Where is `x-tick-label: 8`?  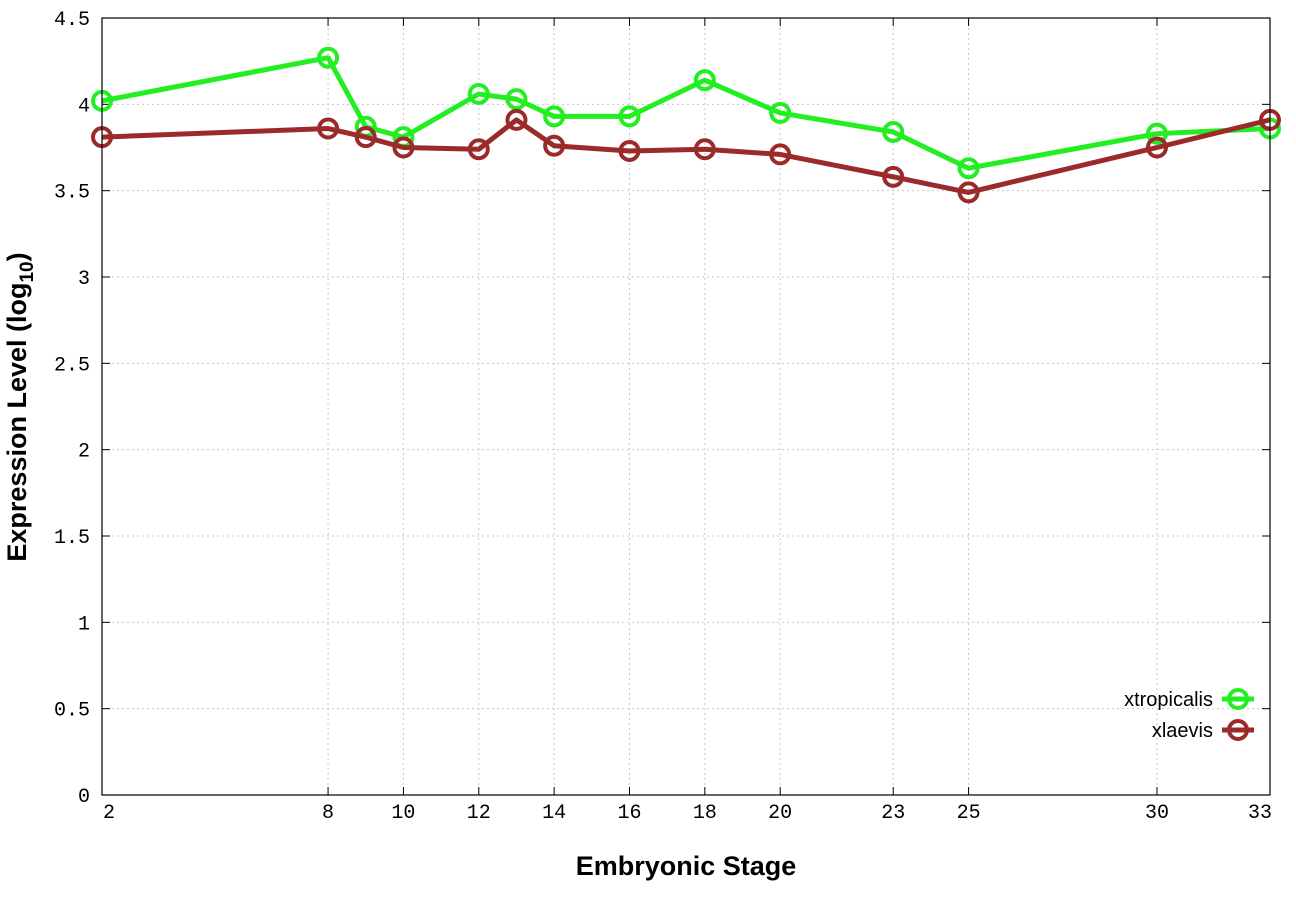 x-tick-label: 8 is located at coordinates (328, 813).